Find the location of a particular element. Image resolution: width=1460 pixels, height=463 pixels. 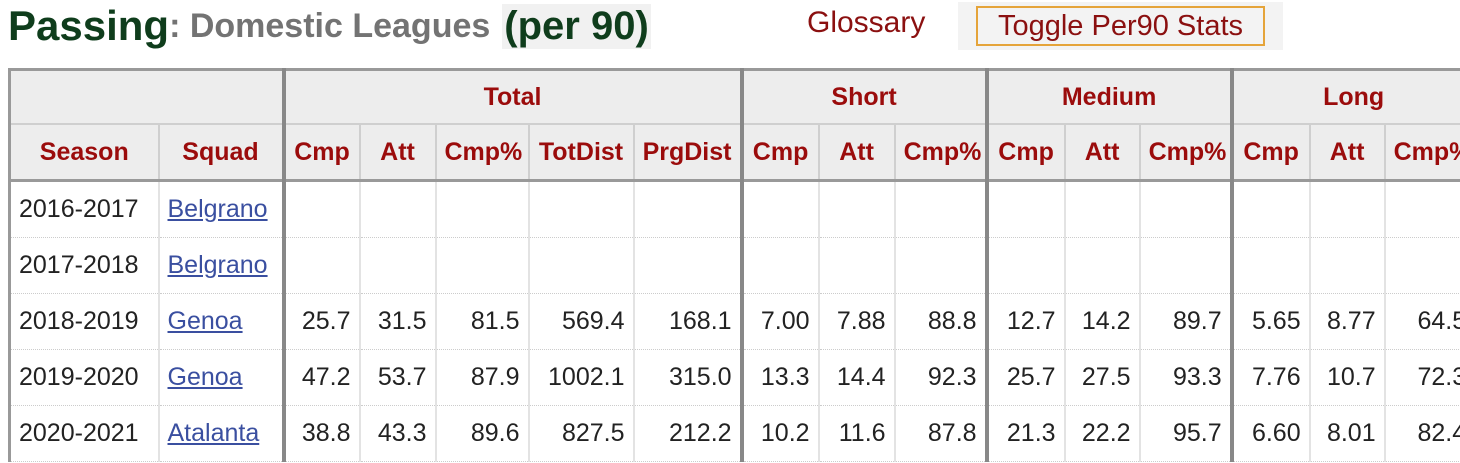

stat-cell: 53.7 is located at coordinates (397, 377).